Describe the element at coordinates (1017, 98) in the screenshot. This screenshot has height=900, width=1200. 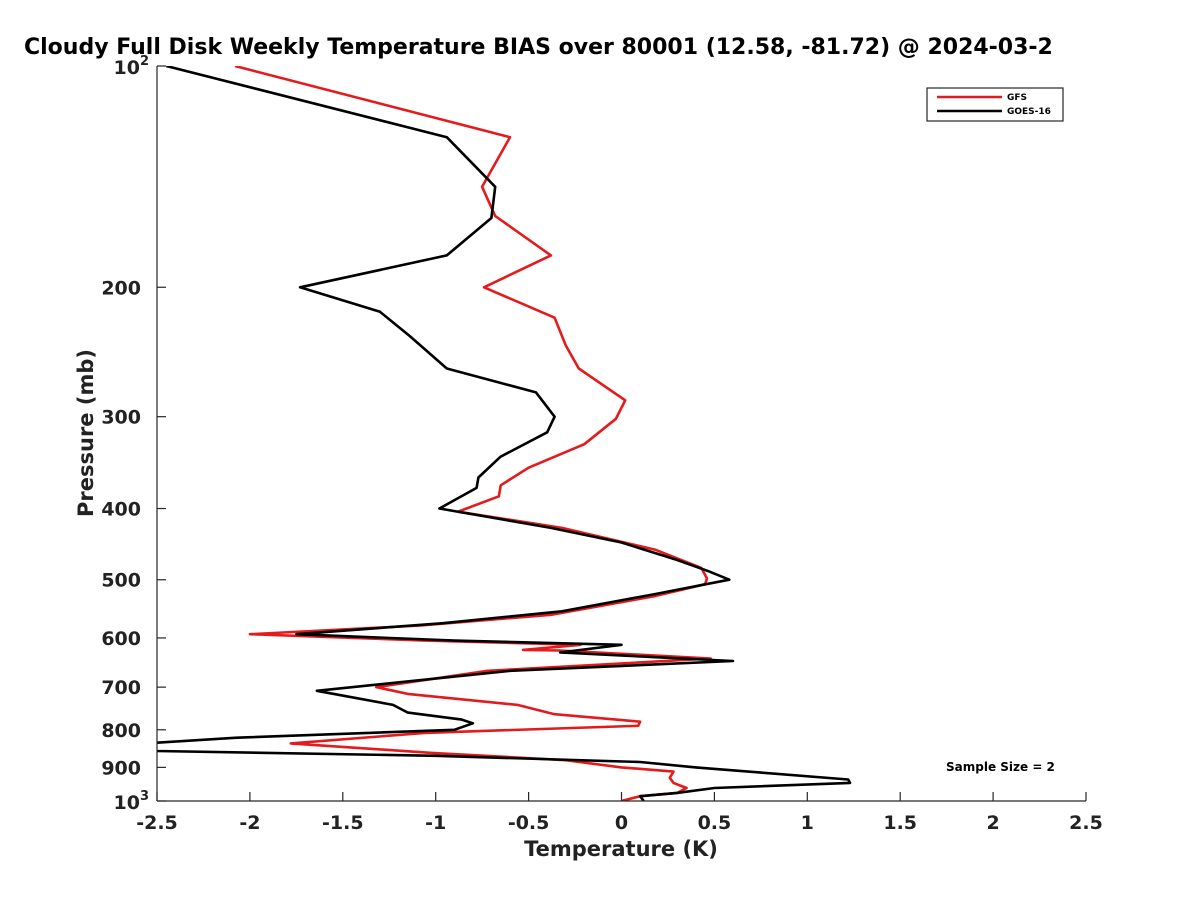
I see `legend-label: GFS` at that location.